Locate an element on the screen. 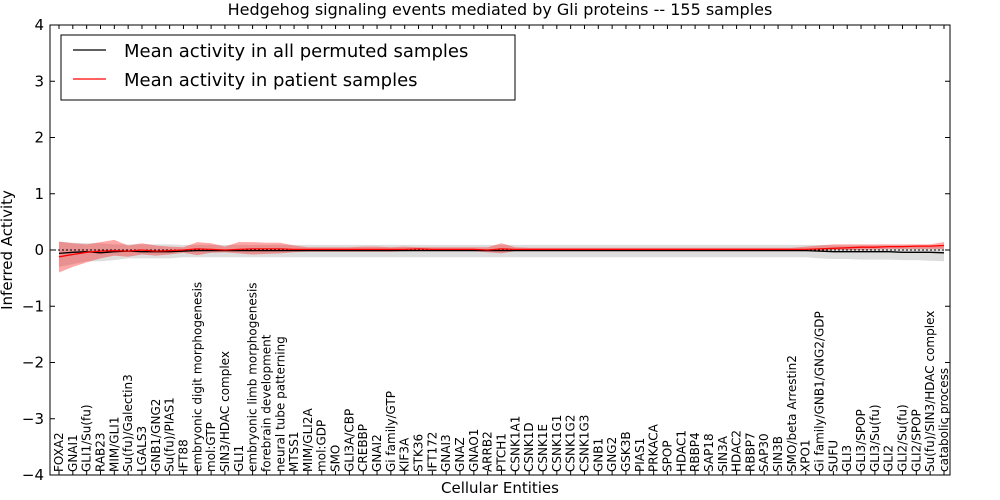 The image size is (1000, 500). x-tick-label: ARRB2 is located at coordinates (488, 451).